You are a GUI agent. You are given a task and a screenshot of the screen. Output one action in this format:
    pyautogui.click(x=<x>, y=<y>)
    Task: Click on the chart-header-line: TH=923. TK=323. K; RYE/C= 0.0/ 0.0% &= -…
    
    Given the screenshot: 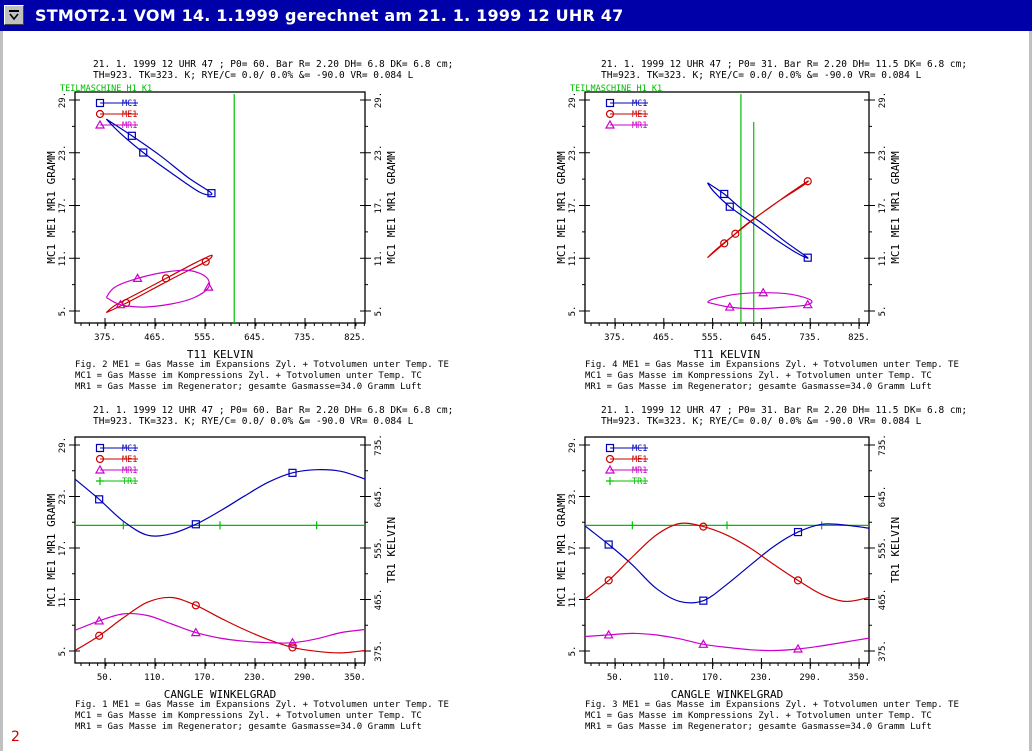 What is the action you would take?
    pyautogui.click(x=253, y=75)
    